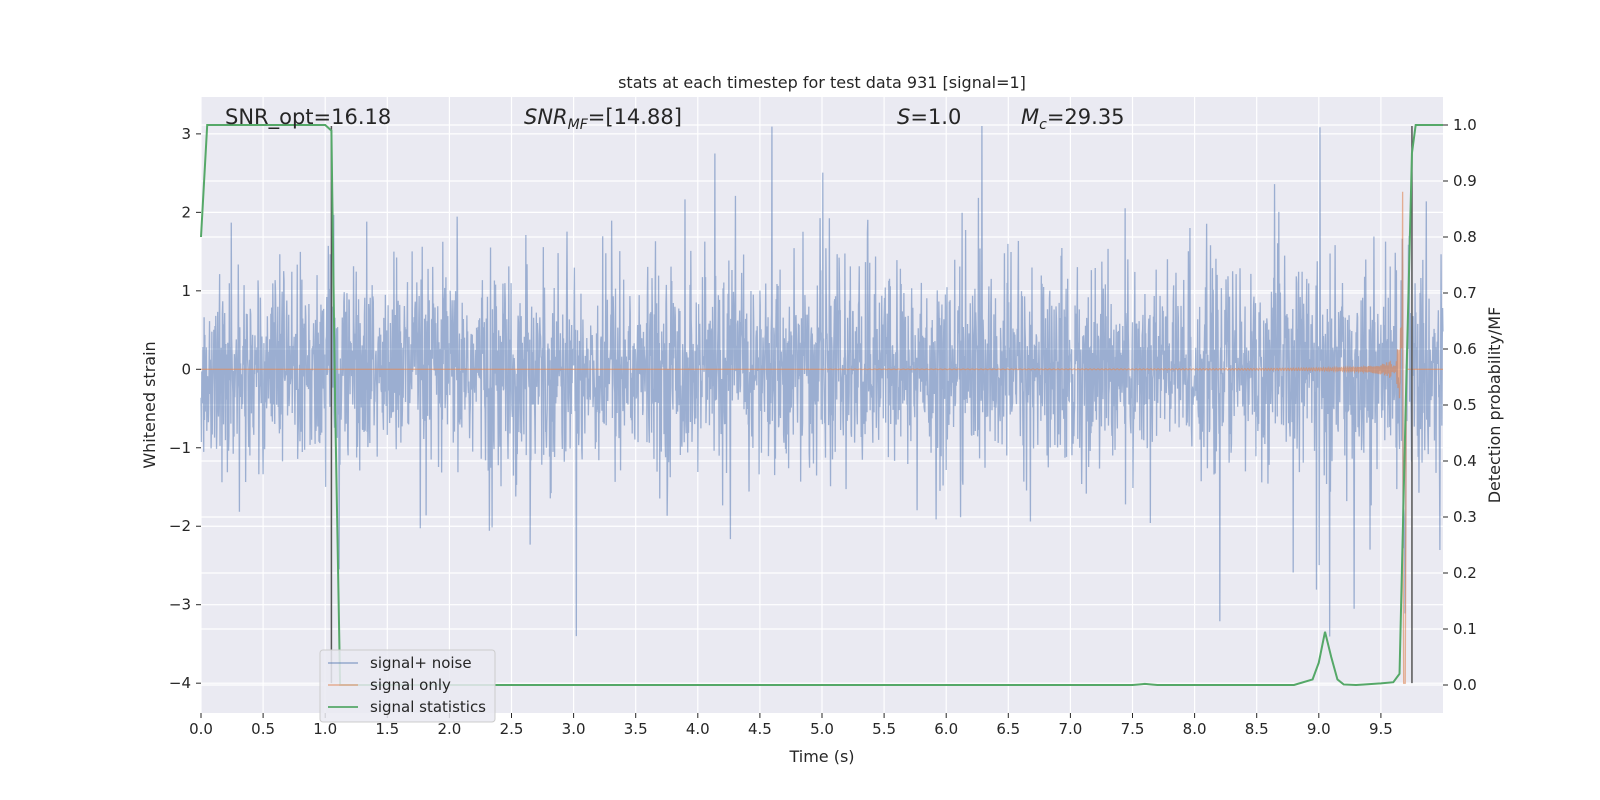 This screenshot has width=1600, height=800. I want to click on x-tick-label-12: 6.0, so click(946, 729).